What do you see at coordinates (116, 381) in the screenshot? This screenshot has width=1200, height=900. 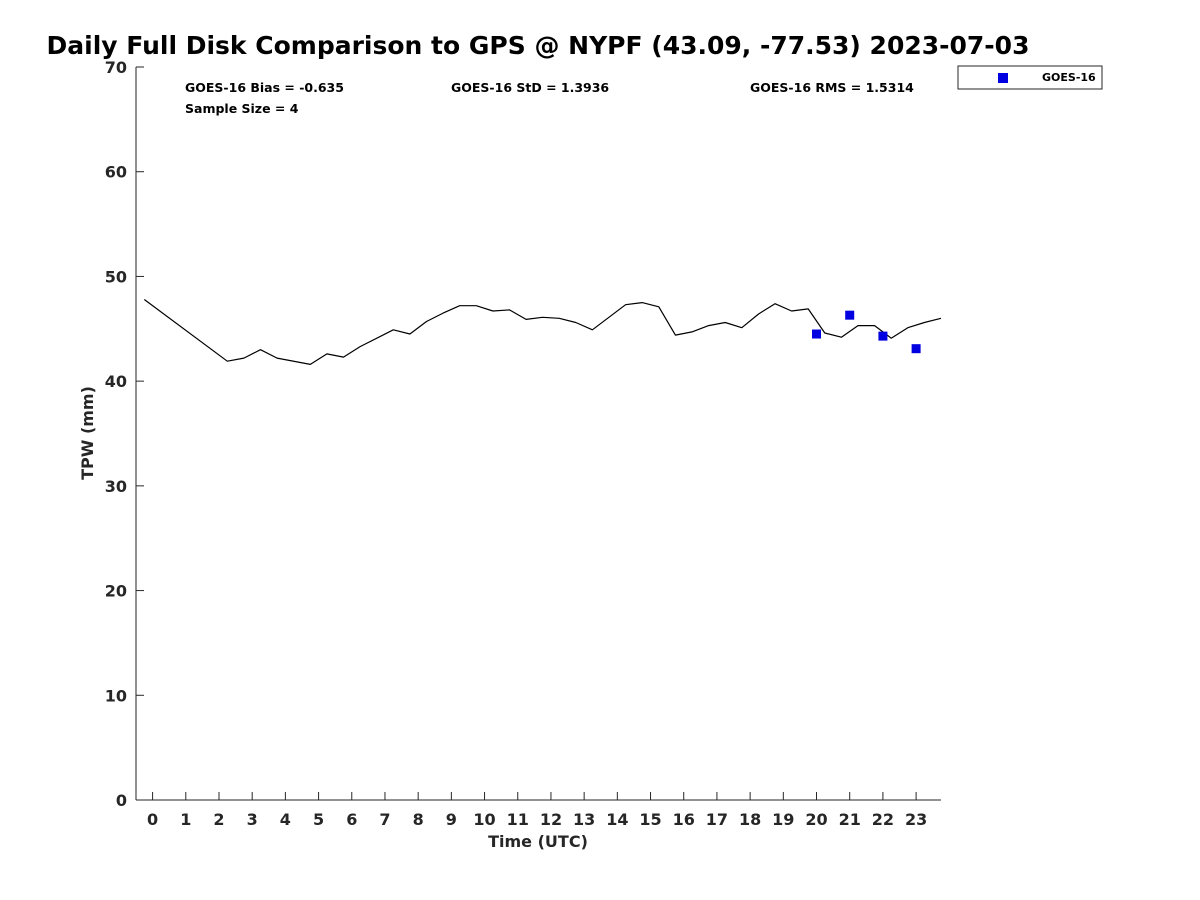 I see `y-tick-label-40: 40` at bounding box center [116, 381].